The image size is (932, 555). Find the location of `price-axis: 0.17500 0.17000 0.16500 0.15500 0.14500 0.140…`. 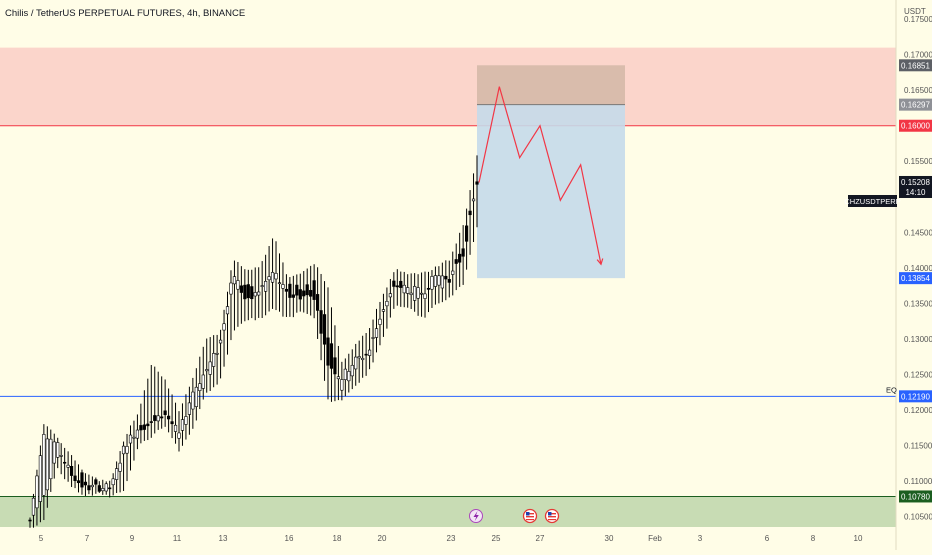

price-axis: 0.17500 0.17000 0.16500 0.15500 0.14500 0.140… is located at coordinates (918, 268).